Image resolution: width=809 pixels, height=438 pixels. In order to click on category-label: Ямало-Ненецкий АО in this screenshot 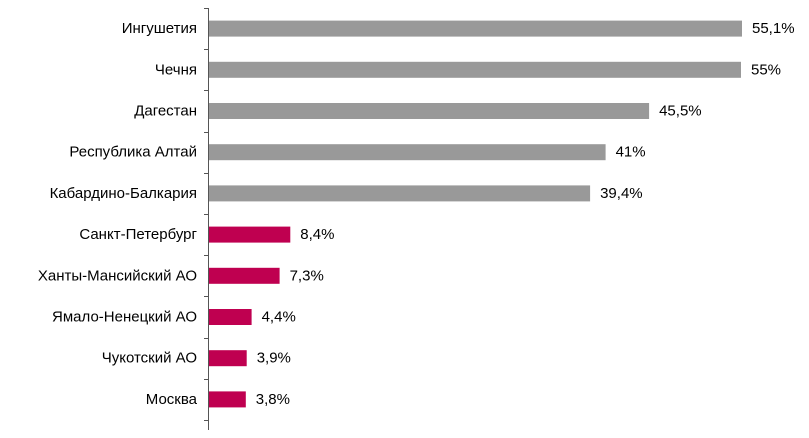, I will do `click(124, 317)`.